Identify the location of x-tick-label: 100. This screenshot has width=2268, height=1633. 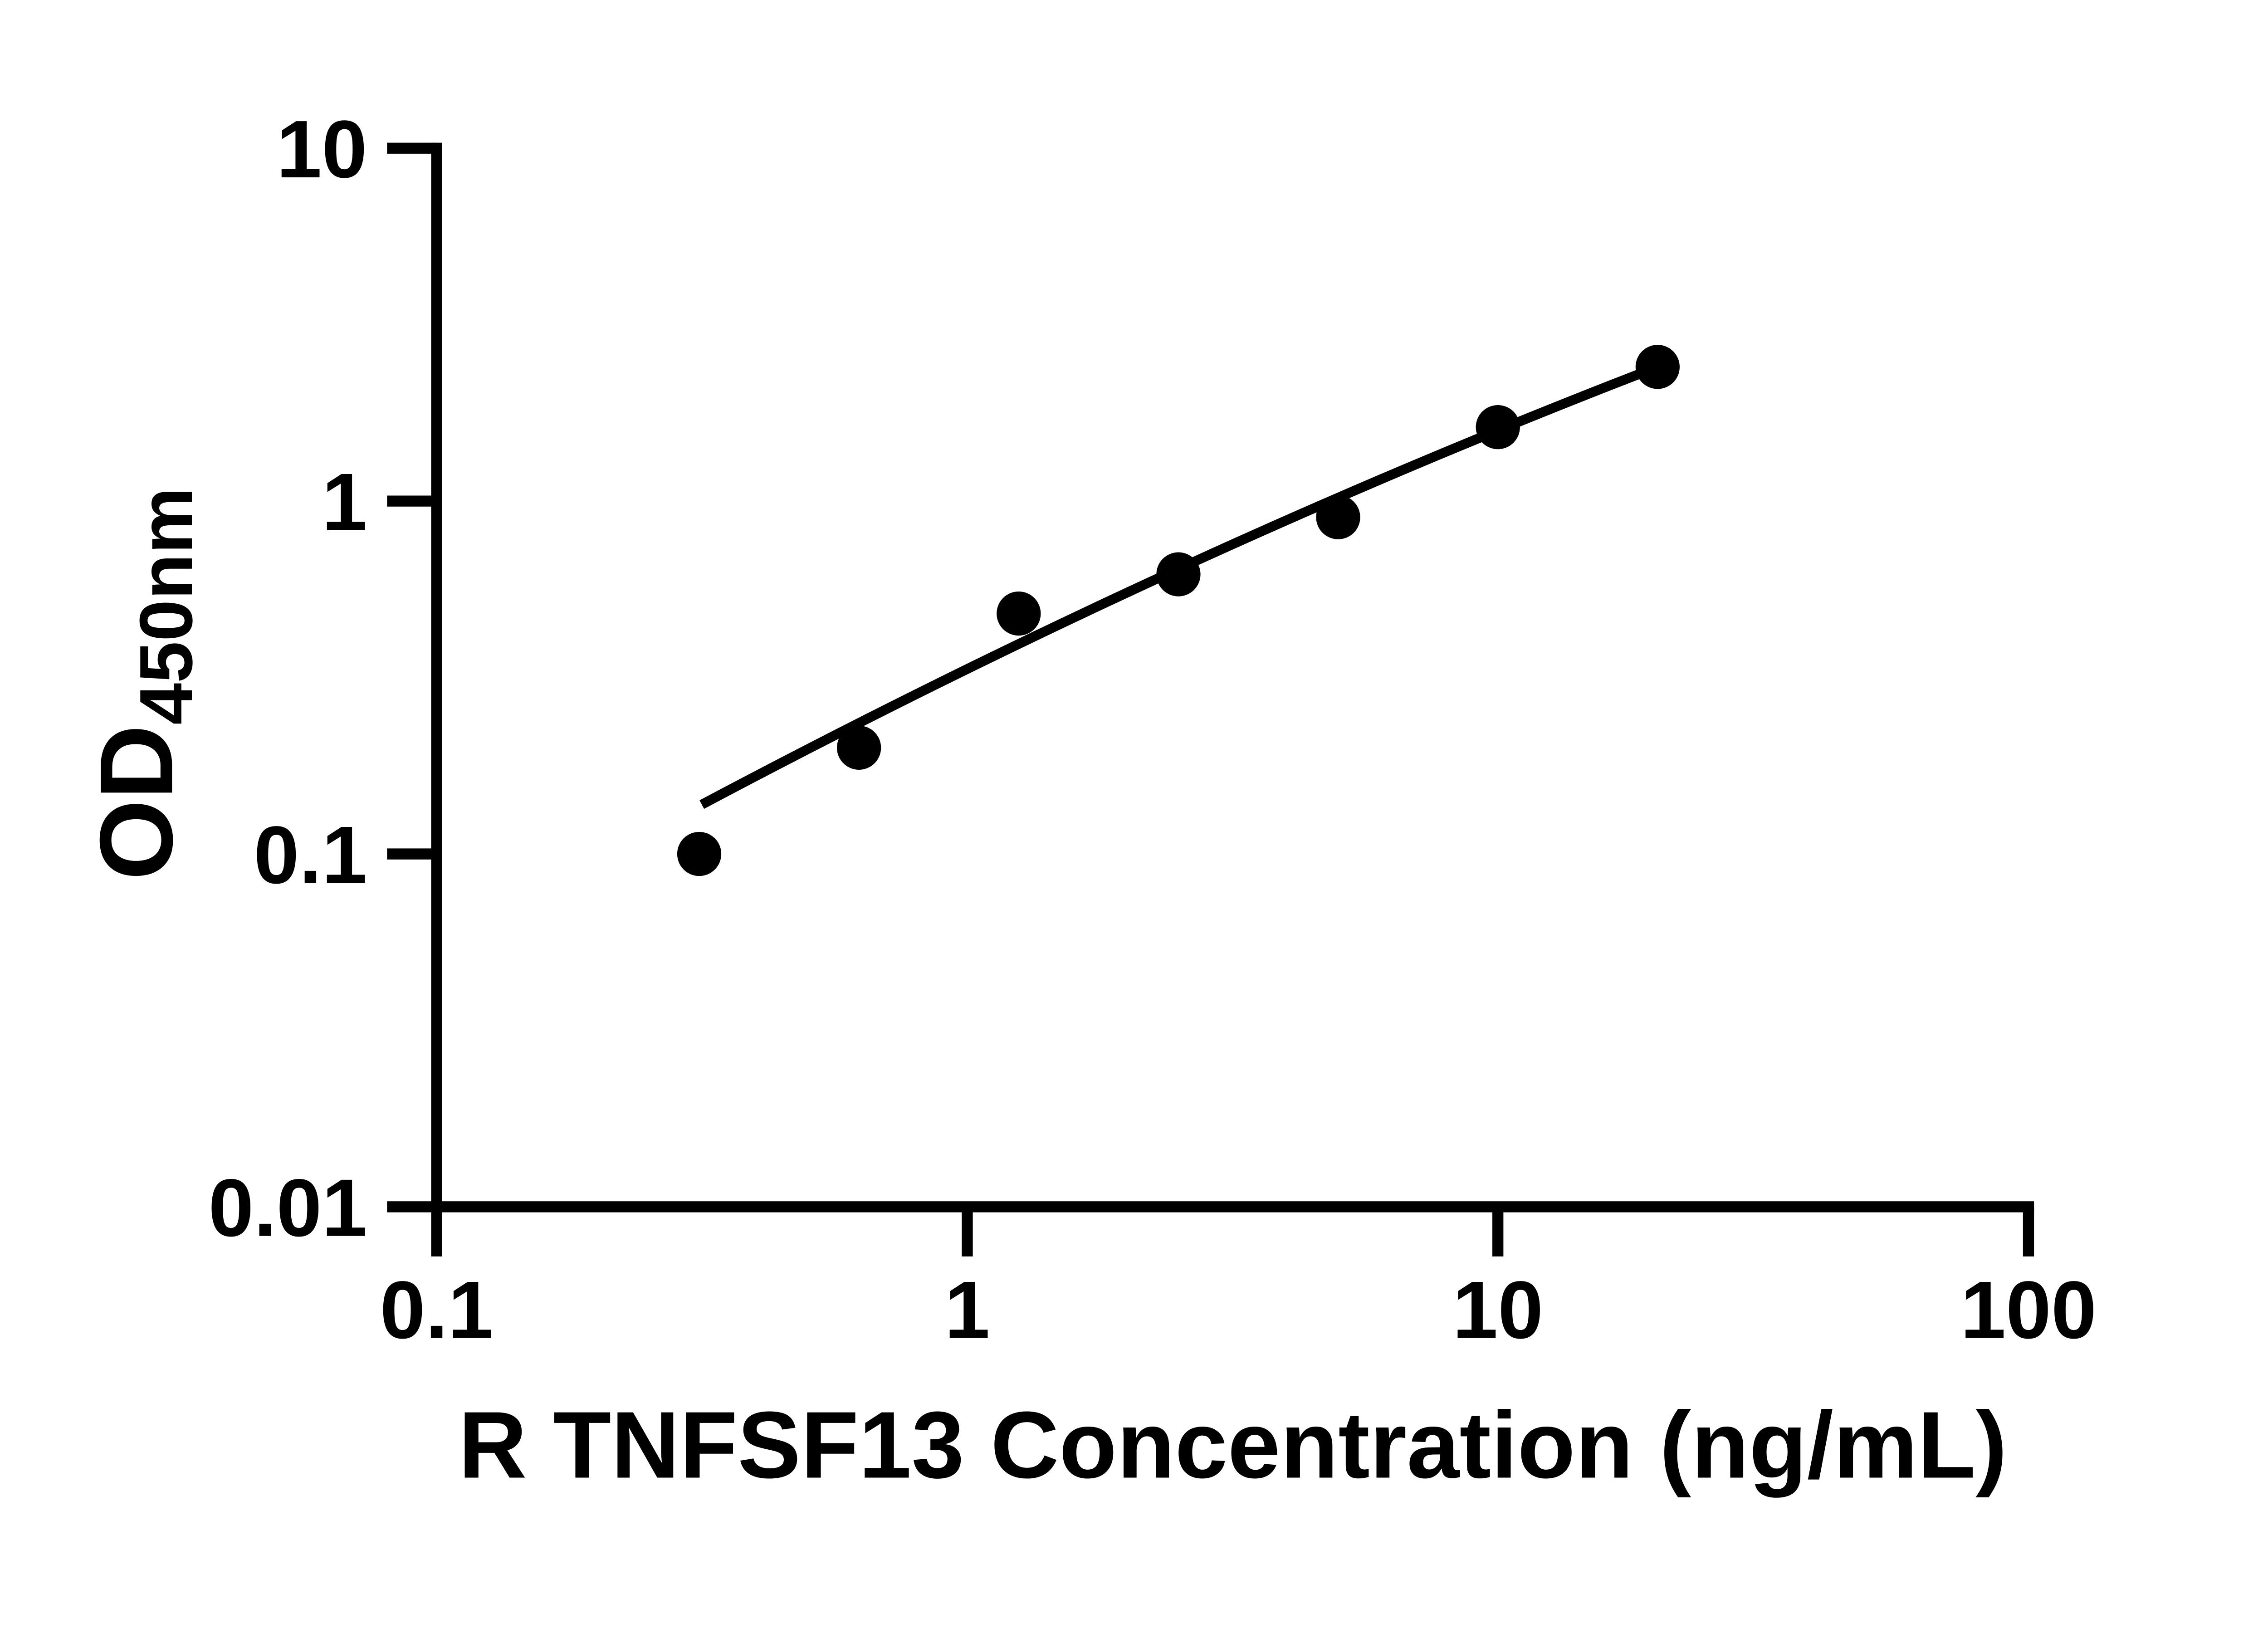
(2029, 1310).